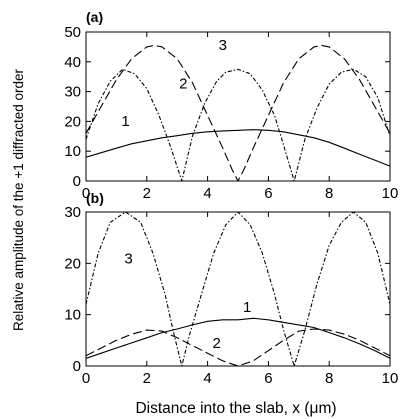  What do you see at coordinates (72, 32) in the screenshot?
I see `y-tick-label: 50` at bounding box center [72, 32].